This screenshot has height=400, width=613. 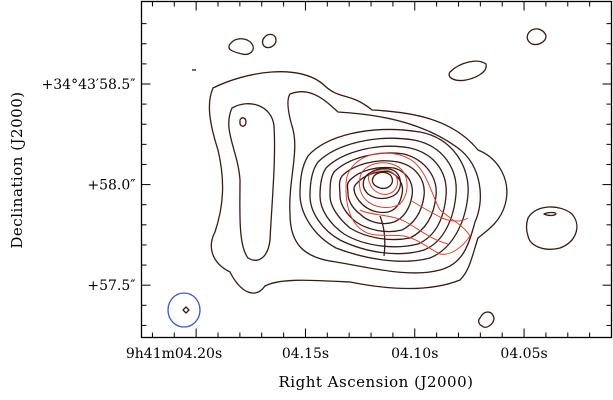 What do you see at coordinates (523, 354) in the screenshot?
I see `x-tick-label: 04.05s` at bounding box center [523, 354].